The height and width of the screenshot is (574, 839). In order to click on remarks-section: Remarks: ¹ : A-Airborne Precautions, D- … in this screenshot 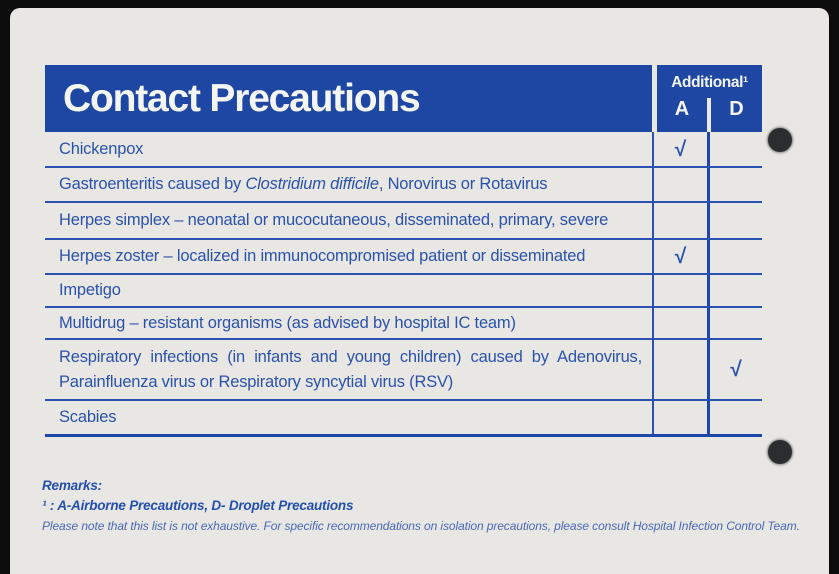, I will do `click(427, 505)`.